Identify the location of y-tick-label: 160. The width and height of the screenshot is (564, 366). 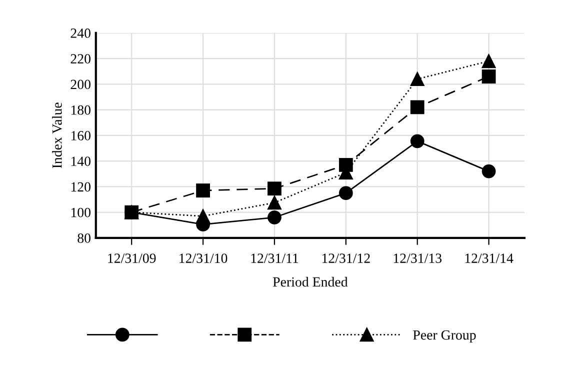
(80, 135).